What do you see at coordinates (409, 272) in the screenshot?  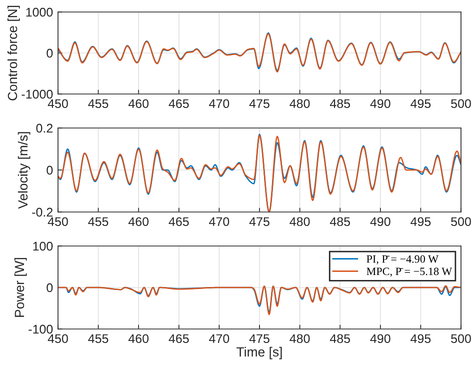 I see `legend-label: MPC, P̄ = −5.18 W` at bounding box center [409, 272].